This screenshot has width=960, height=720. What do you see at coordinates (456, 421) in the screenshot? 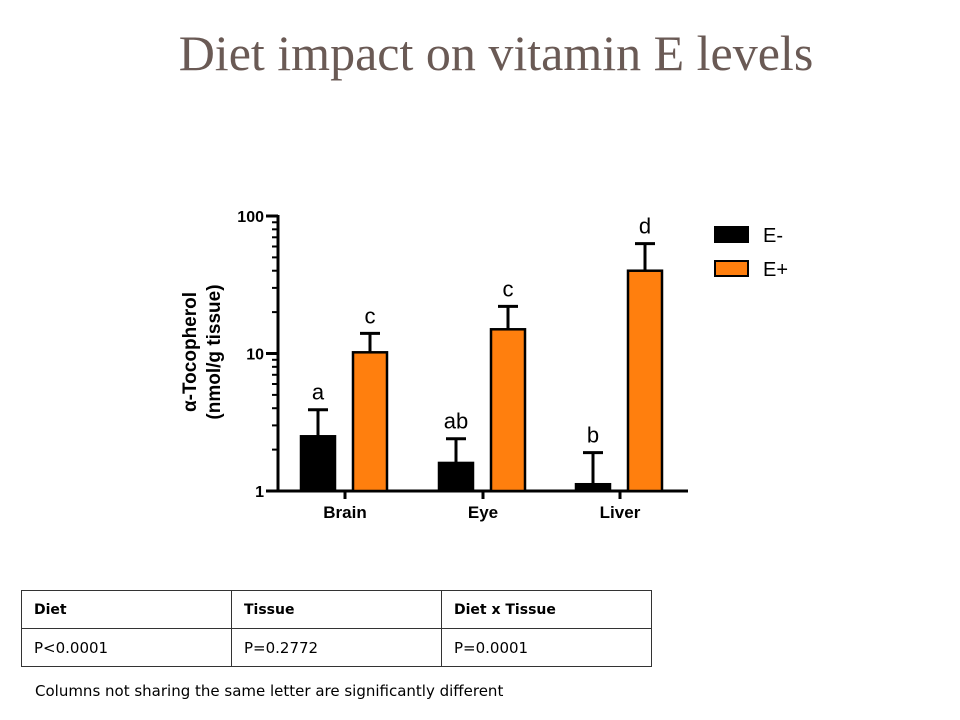
I see `significance-letter: ab` at bounding box center [456, 421].